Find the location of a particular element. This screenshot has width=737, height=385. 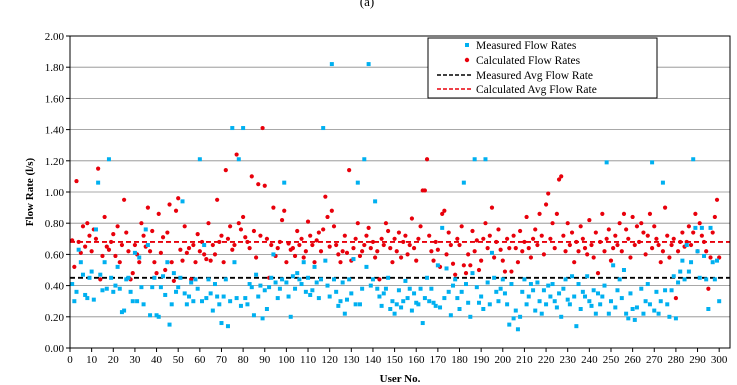

y-tick-label: 1.20 is located at coordinates (55, 162).